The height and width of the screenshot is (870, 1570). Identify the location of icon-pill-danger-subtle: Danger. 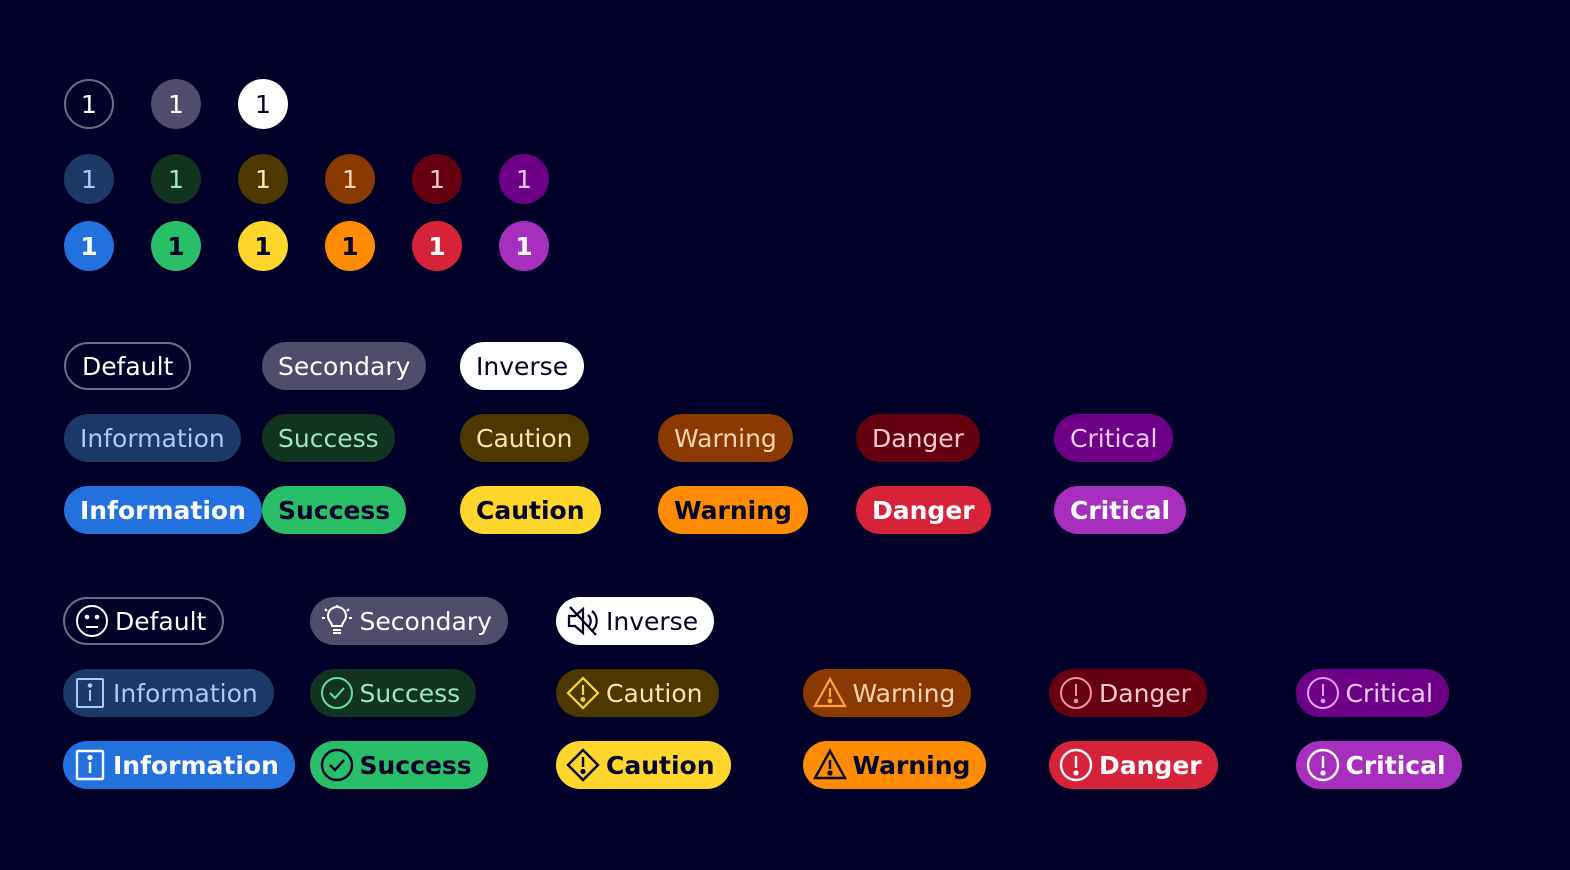
(1128, 693).